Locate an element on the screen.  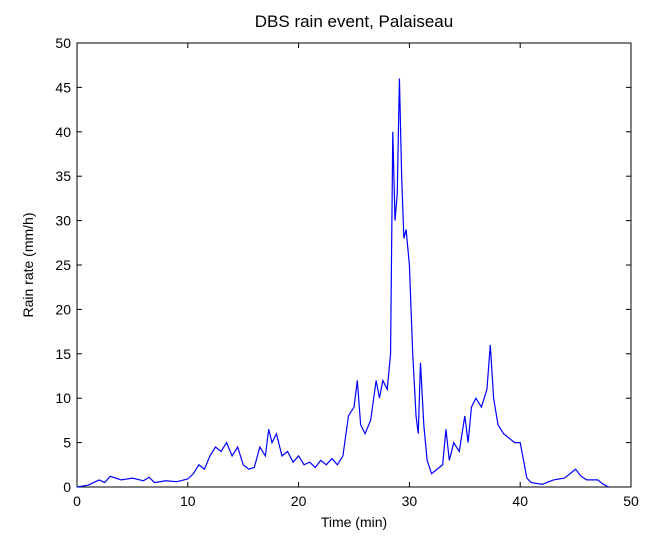
x-tick-label: 50 is located at coordinates (631, 501).